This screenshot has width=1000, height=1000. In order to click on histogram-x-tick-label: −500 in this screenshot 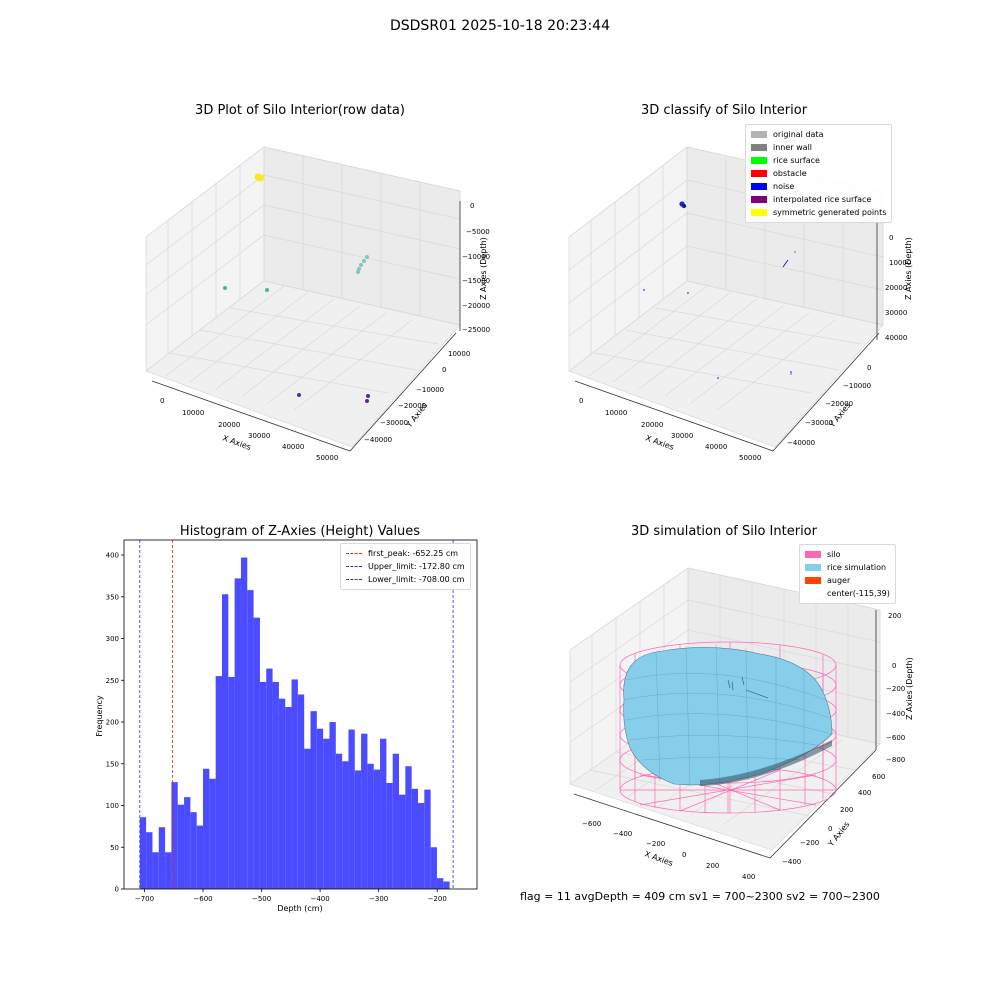, I will do `click(261, 899)`.